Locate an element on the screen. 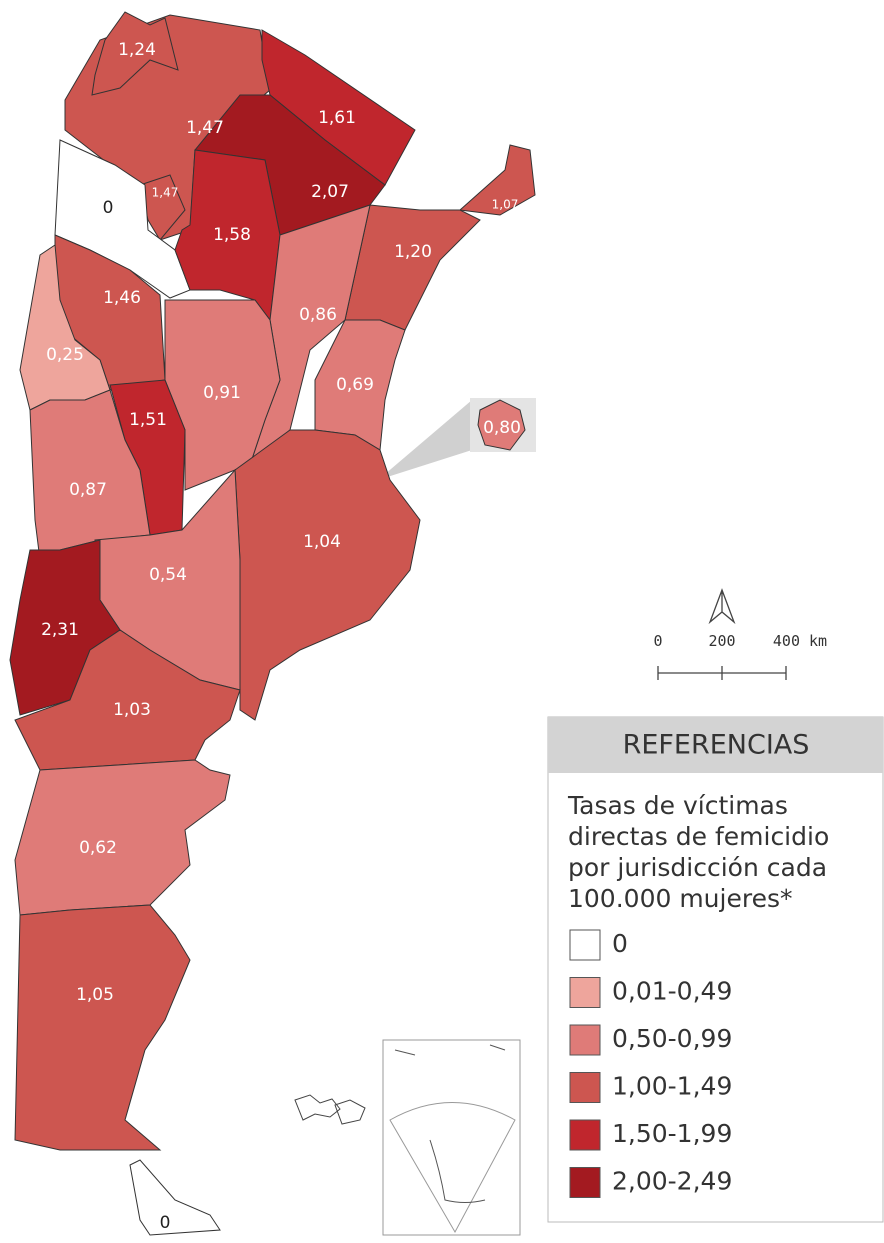 The width and height of the screenshot is (884, 1243). province-label: 0,62 is located at coordinates (98, 848).